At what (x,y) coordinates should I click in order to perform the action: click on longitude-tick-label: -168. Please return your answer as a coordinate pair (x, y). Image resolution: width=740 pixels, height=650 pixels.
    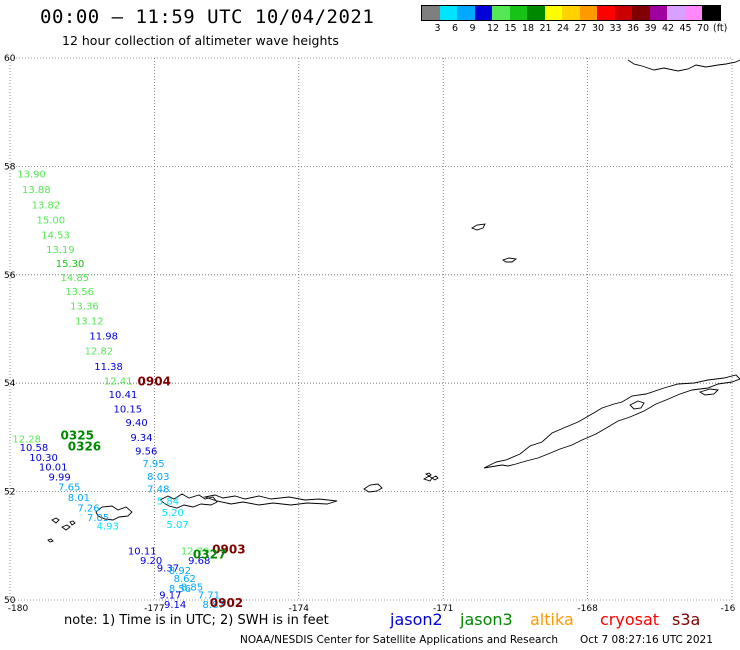
    Looking at the image, I should click on (587, 609).